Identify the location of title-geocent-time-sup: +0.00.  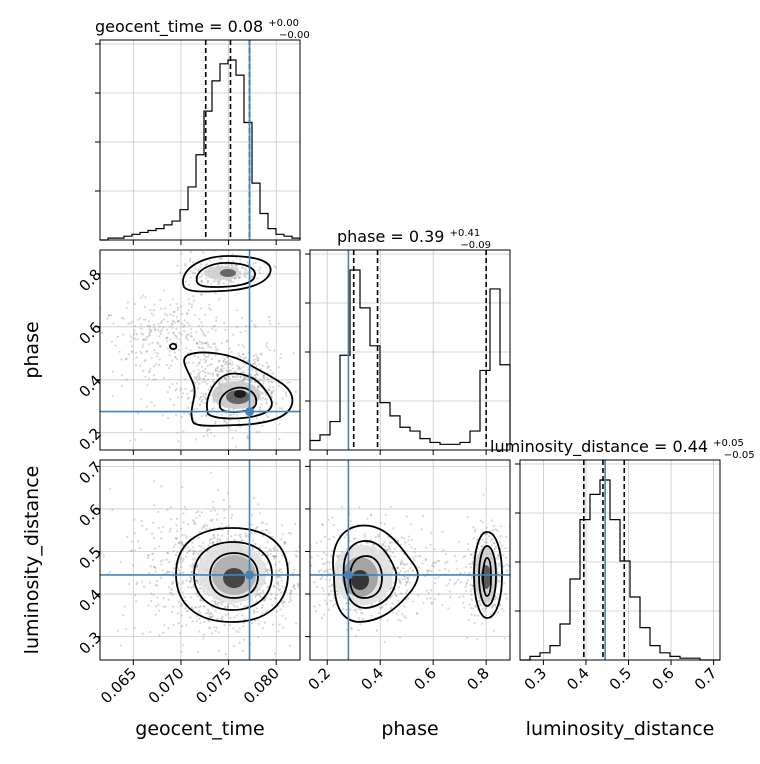
(283, 23).